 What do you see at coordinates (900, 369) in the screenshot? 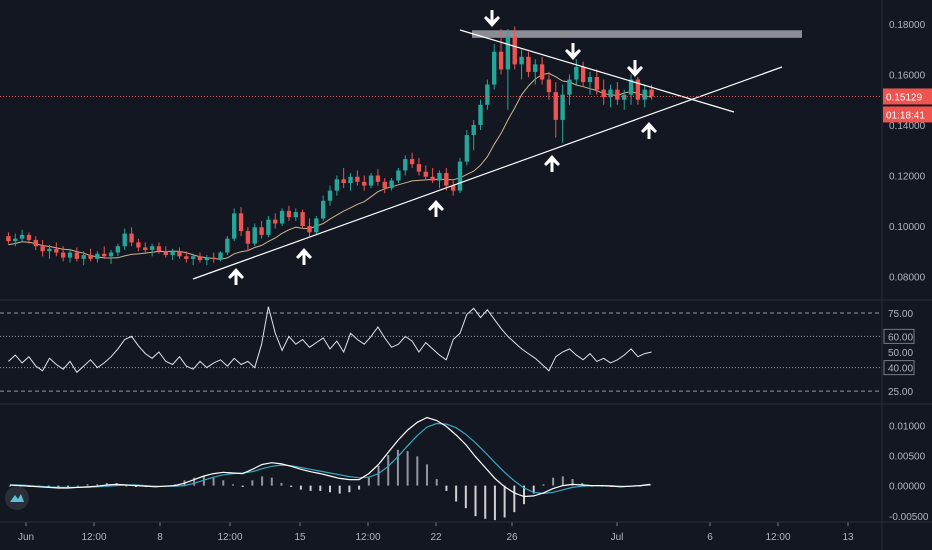
I see `rsi-level-label: 40.00` at bounding box center [900, 369].